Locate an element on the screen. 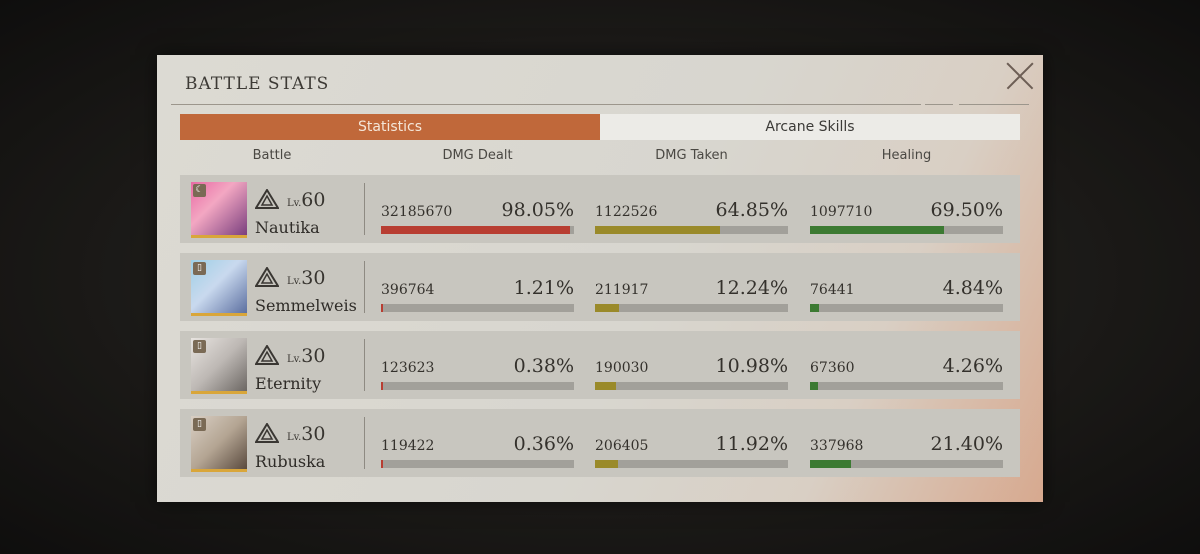 Image resolution: width=1200 pixels, height=554 pixels. stat-dealt: 396764 1.21% is located at coordinates (477, 287).